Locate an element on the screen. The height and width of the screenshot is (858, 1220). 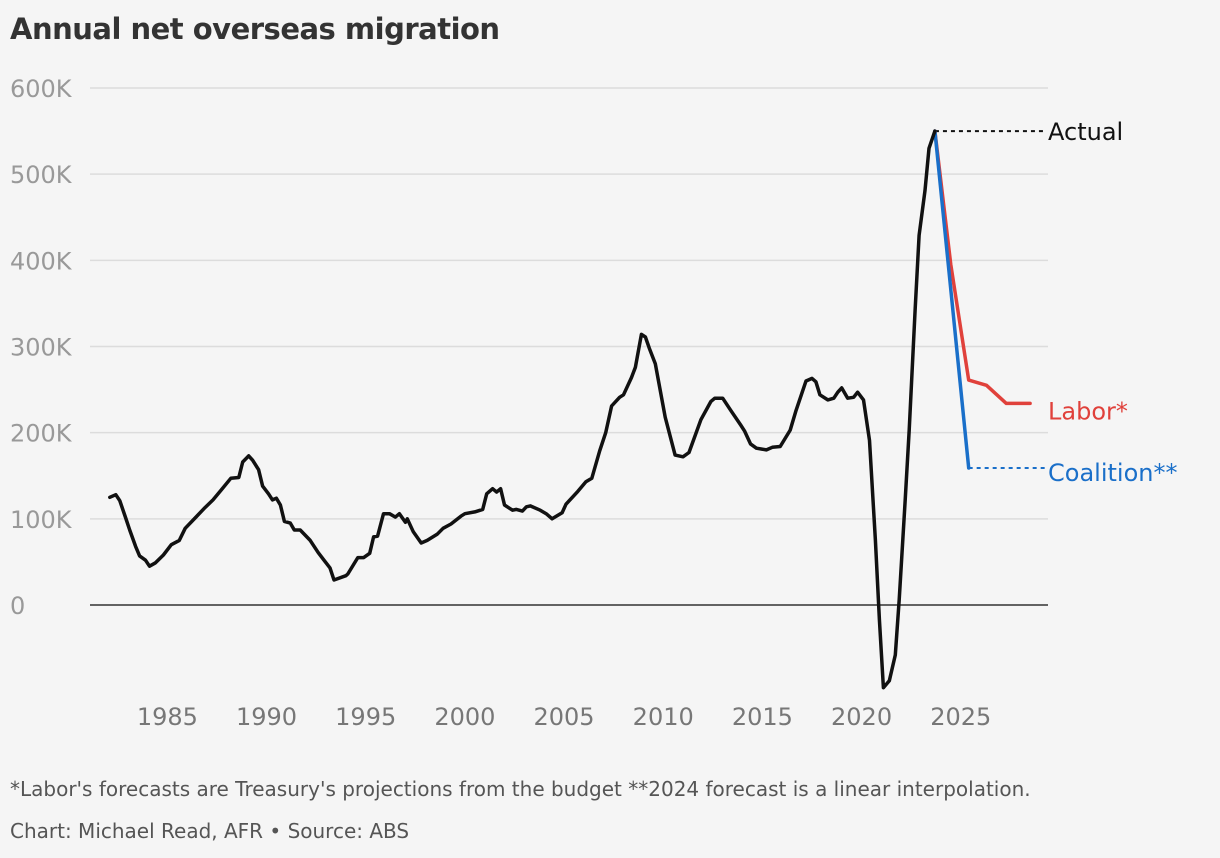
y-tick-label: 300K is located at coordinates (41, 348).